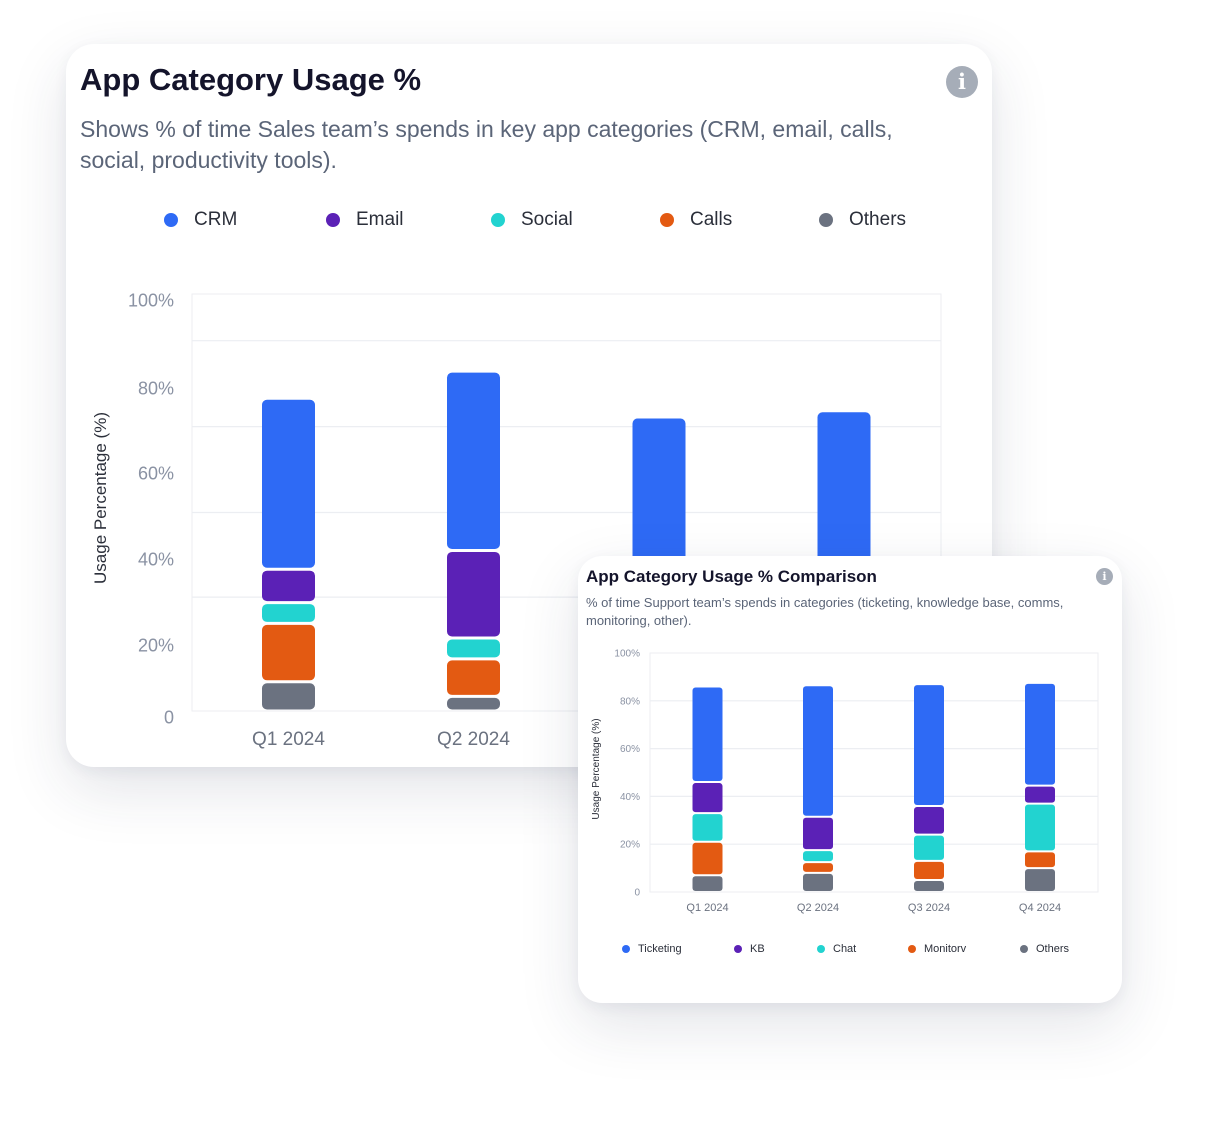  I want to click on legend-item-monitorv: Monitorv, so click(937, 949).